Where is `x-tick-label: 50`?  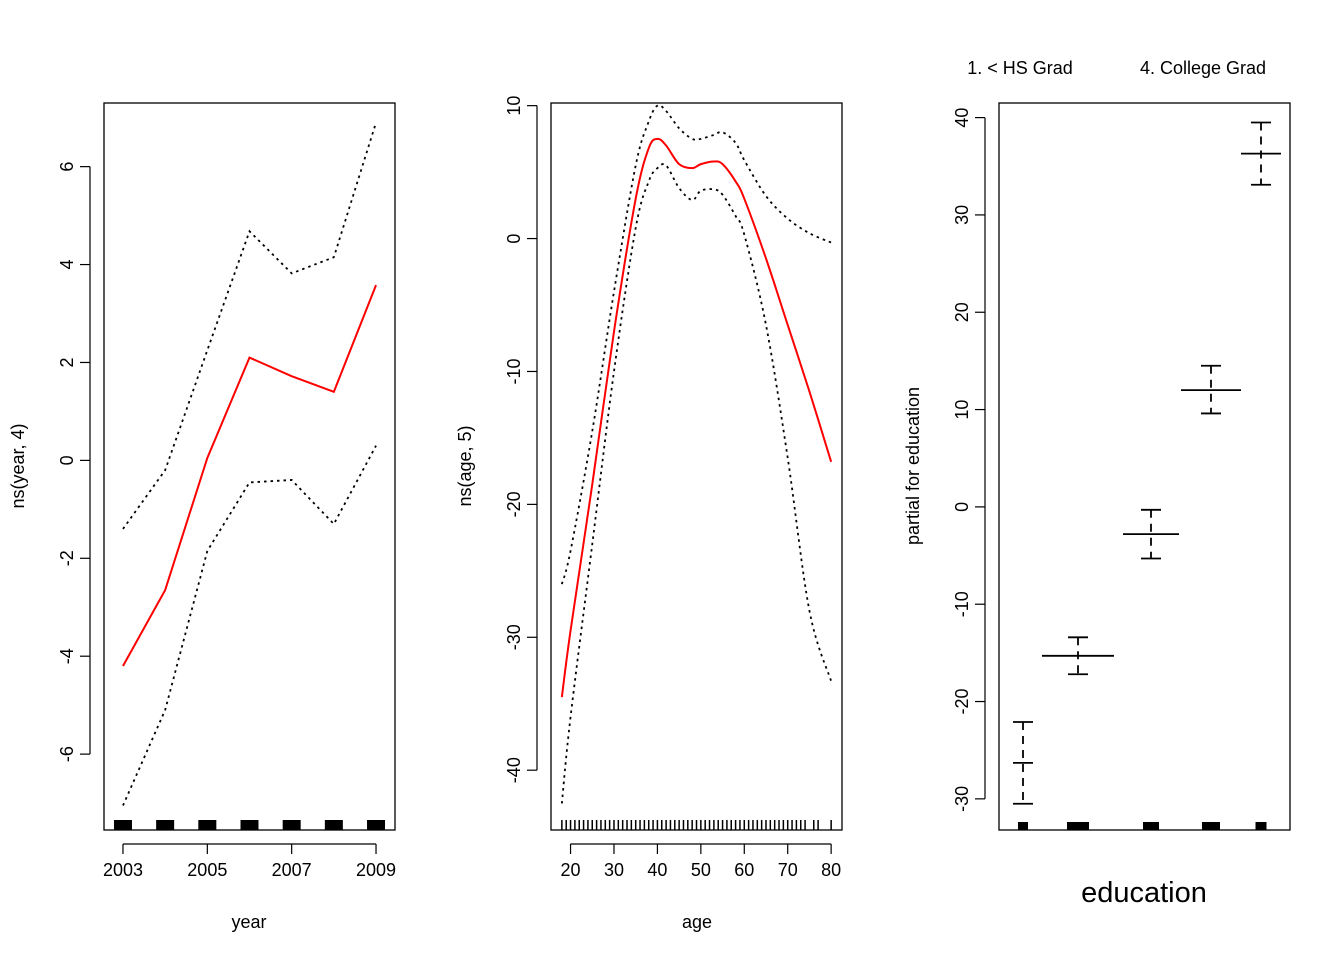 x-tick-label: 50 is located at coordinates (701, 870).